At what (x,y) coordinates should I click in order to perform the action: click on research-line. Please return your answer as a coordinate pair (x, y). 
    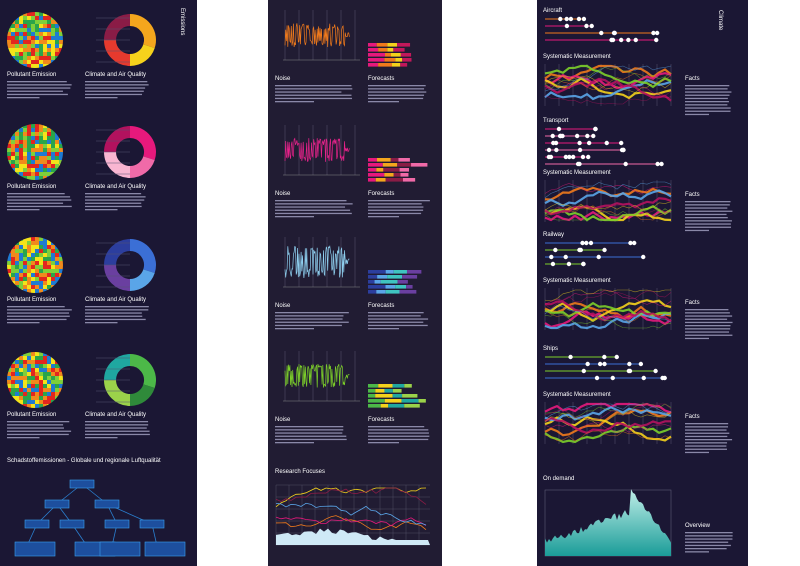
    Looking at the image, I should click on (351, 497).